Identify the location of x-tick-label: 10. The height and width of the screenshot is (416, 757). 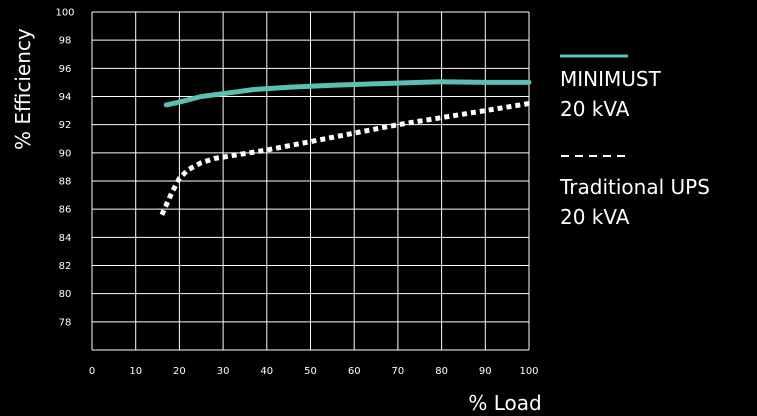
(135, 371).